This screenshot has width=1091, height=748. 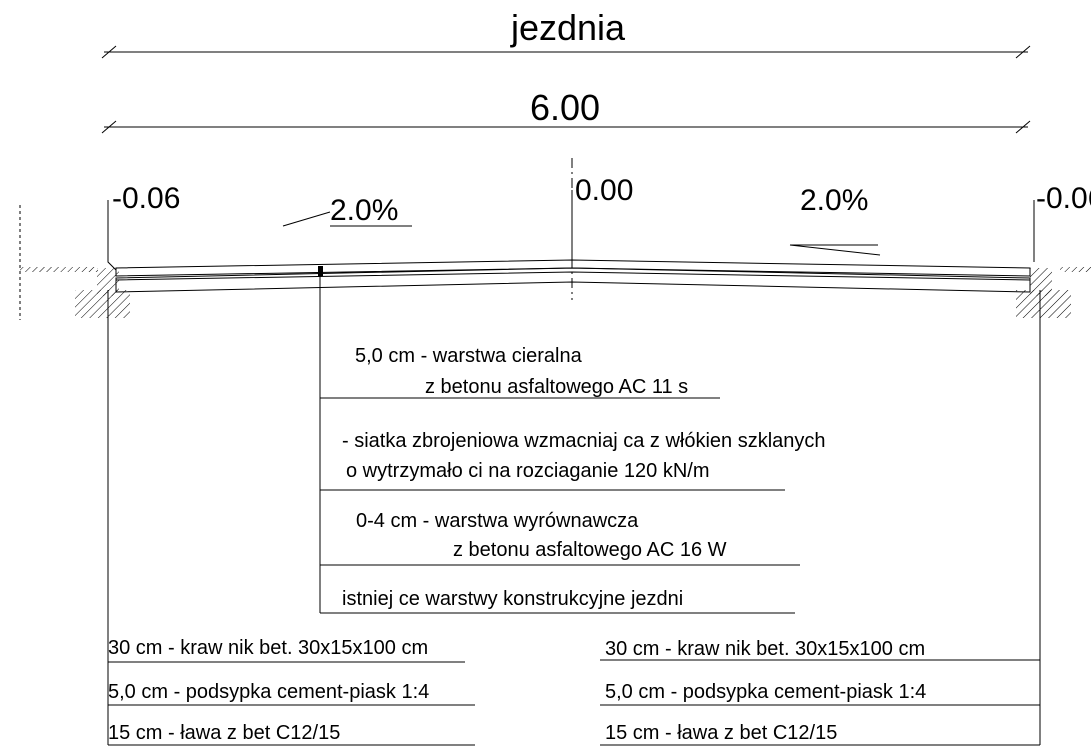 I want to click on layer-text: 5,0 cm - warstwa cieralna, so click(x=469, y=356).